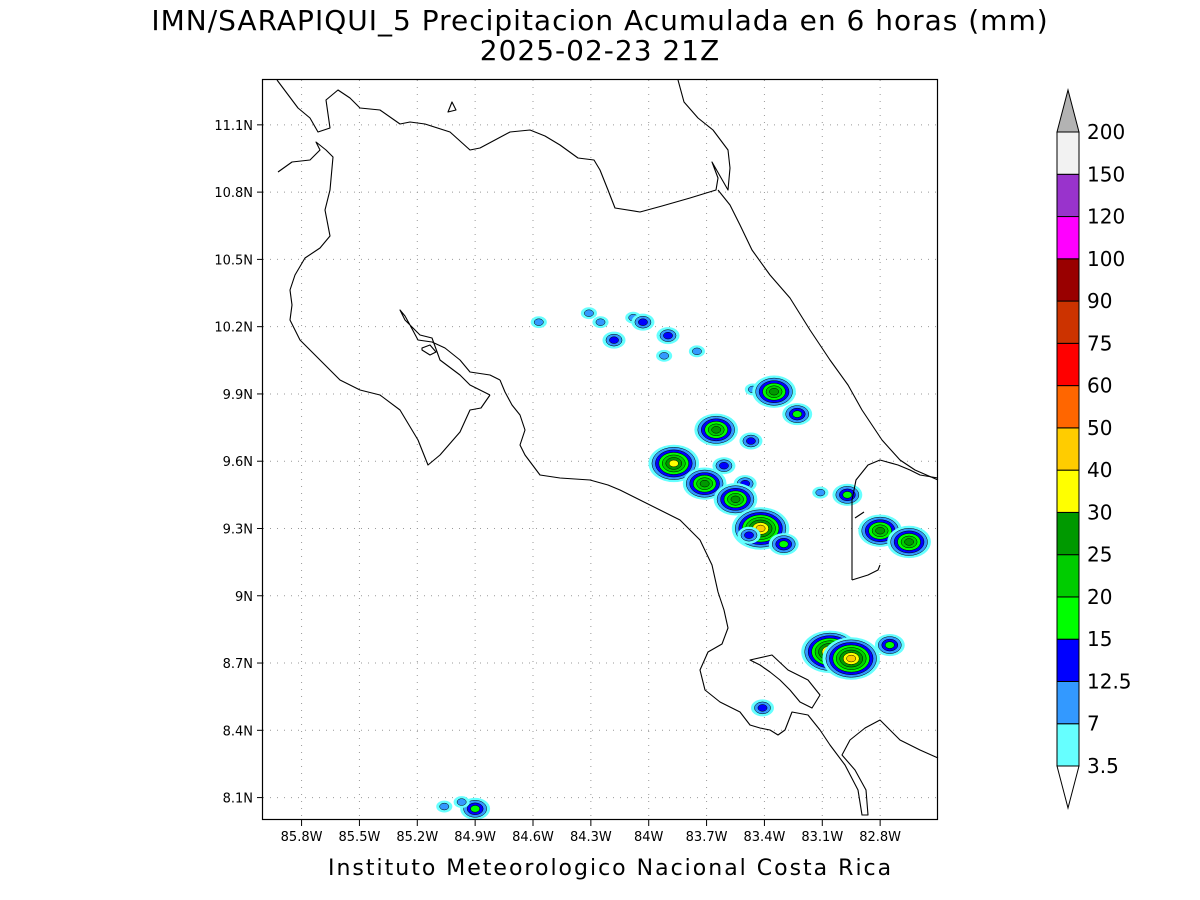  Describe the element at coordinates (649, 837) in the screenshot. I see `lon-tick-label: 84W` at that location.